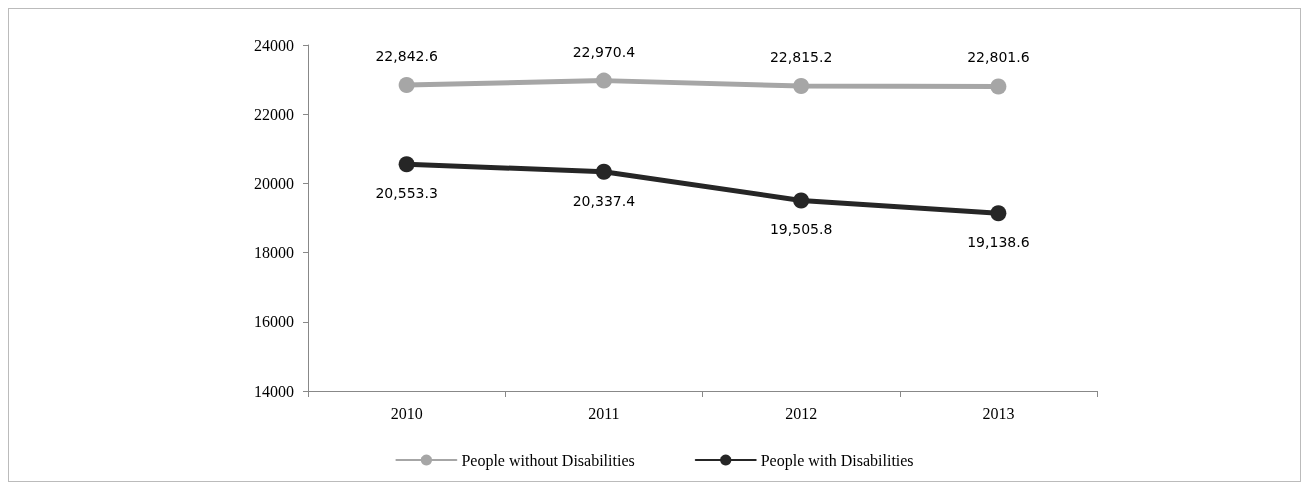  What do you see at coordinates (998, 57) in the screenshot?
I see `data-label: 22,801.6` at bounding box center [998, 57].